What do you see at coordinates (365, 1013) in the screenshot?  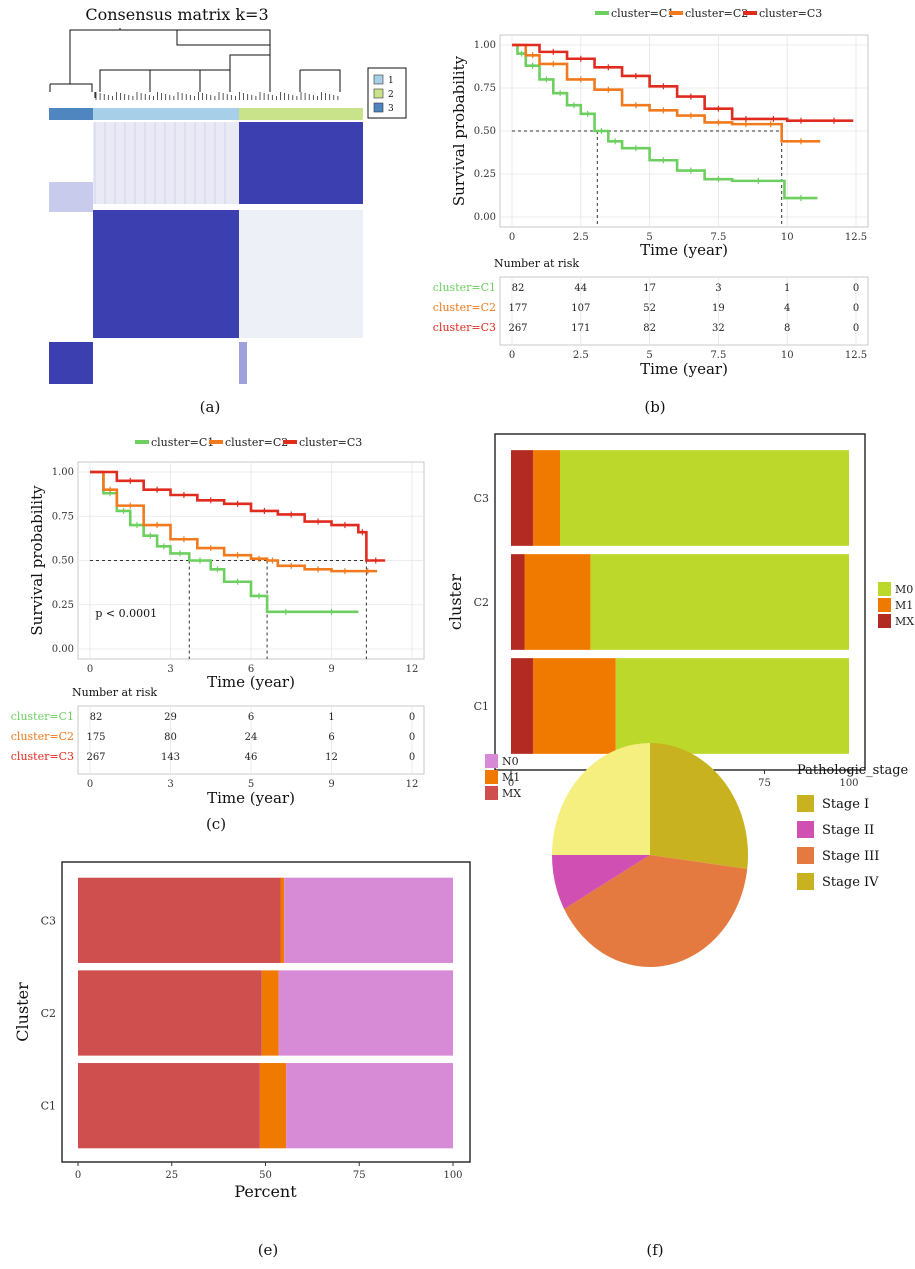 I see `bar-segment-C2-N0` at bounding box center [365, 1013].